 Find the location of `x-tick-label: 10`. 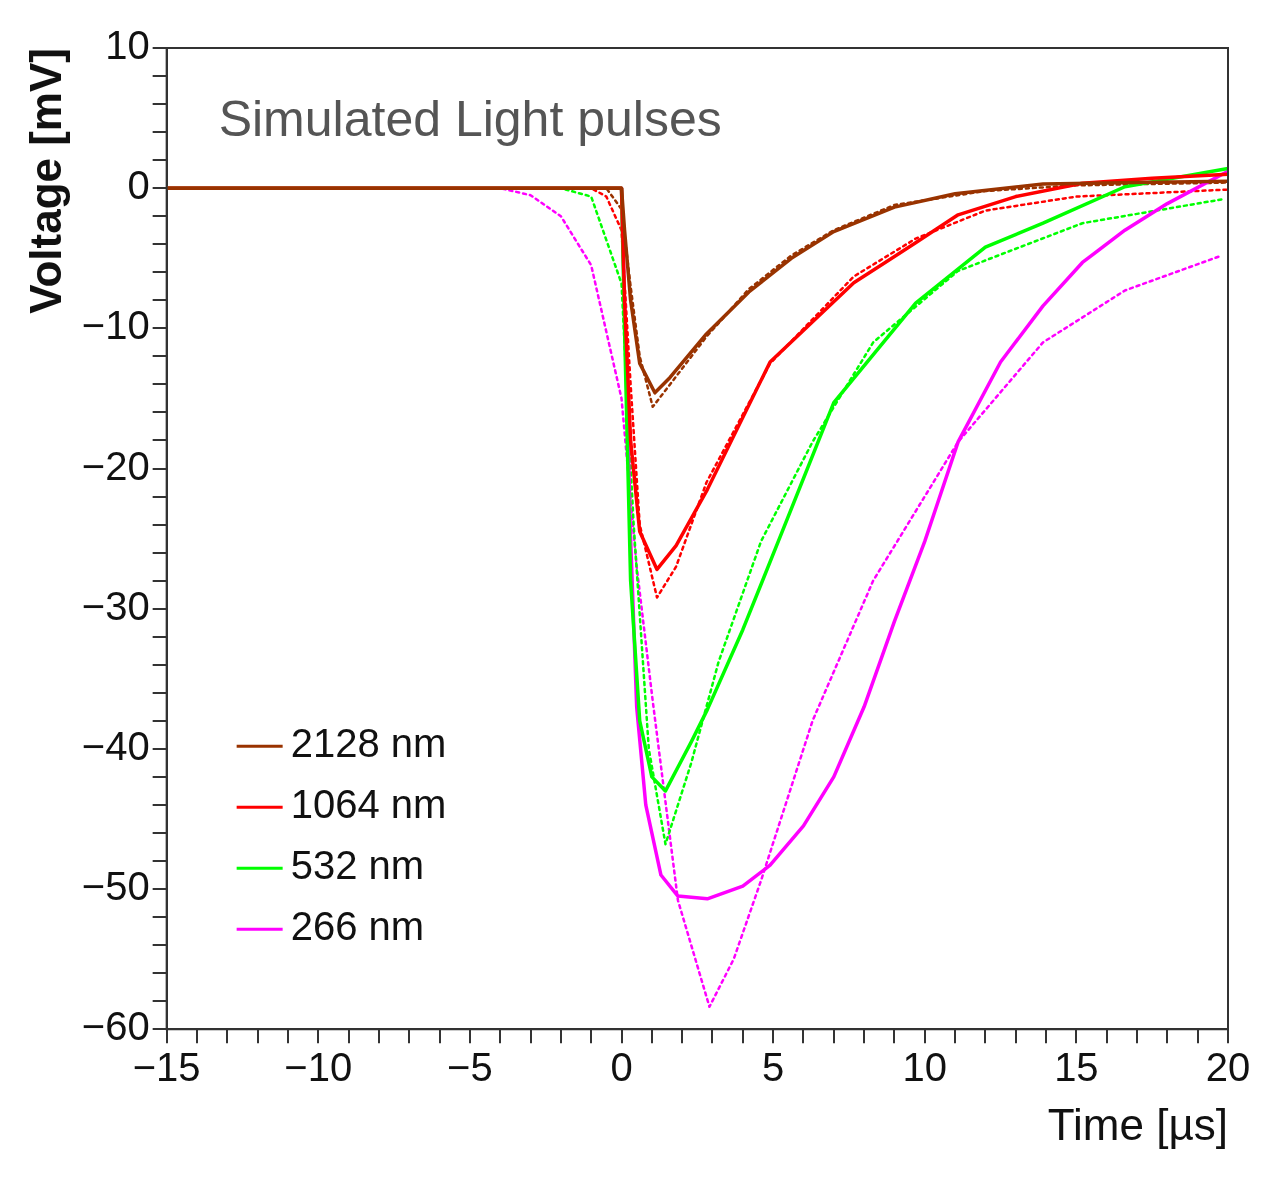

x-tick-label: 10 is located at coordinates (925, 1067).